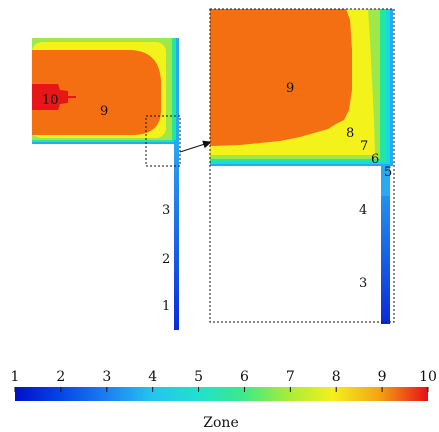 The image size is (439, 432). Describe the element at coordinates (60, 377) in the screenshot. I see `colorbar-tick-label-2: 2` at that location.